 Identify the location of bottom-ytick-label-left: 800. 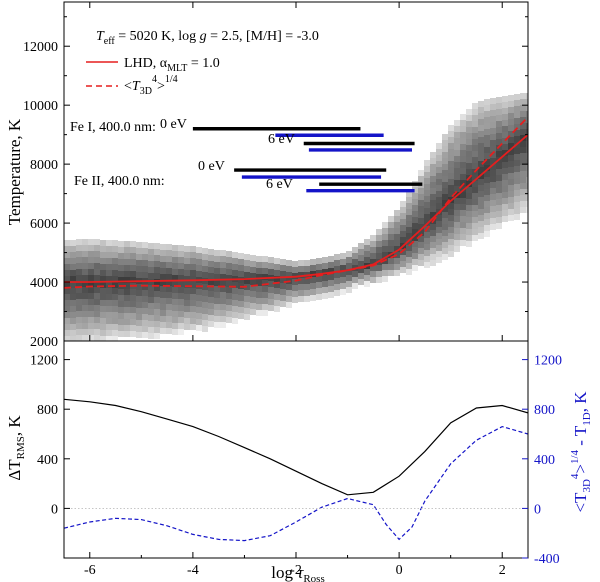
(47, 410).